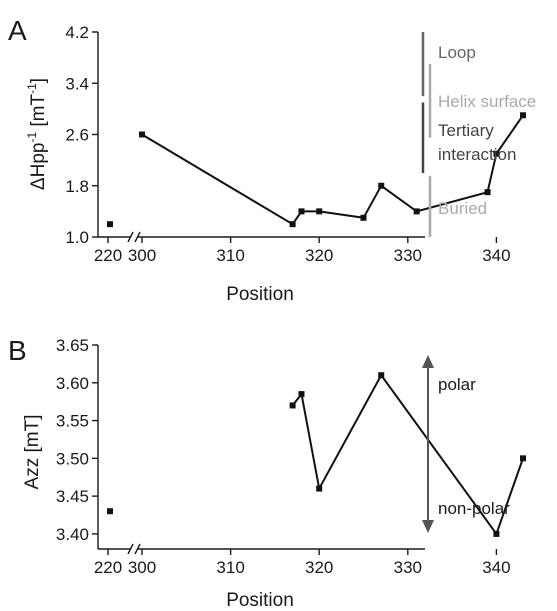 Image resolution: width=557 pixels, height=611 pixels. Describe the element at coordinates (77, 237) in the screenshot. I see `a-y-tick-label: 1.0` at that location.